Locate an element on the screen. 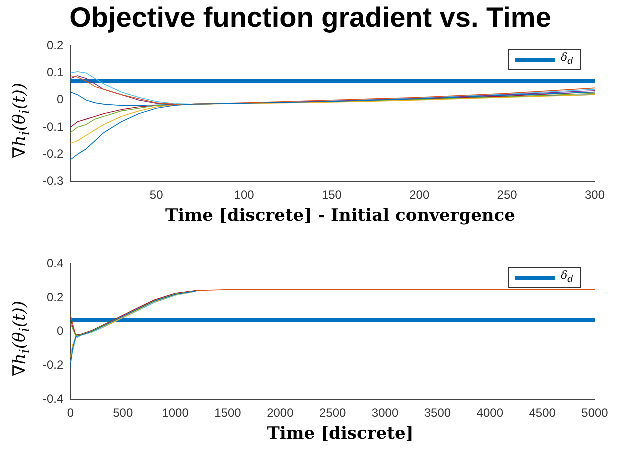  y-tick-label: 0.1 is located at coordinates (55, 73).